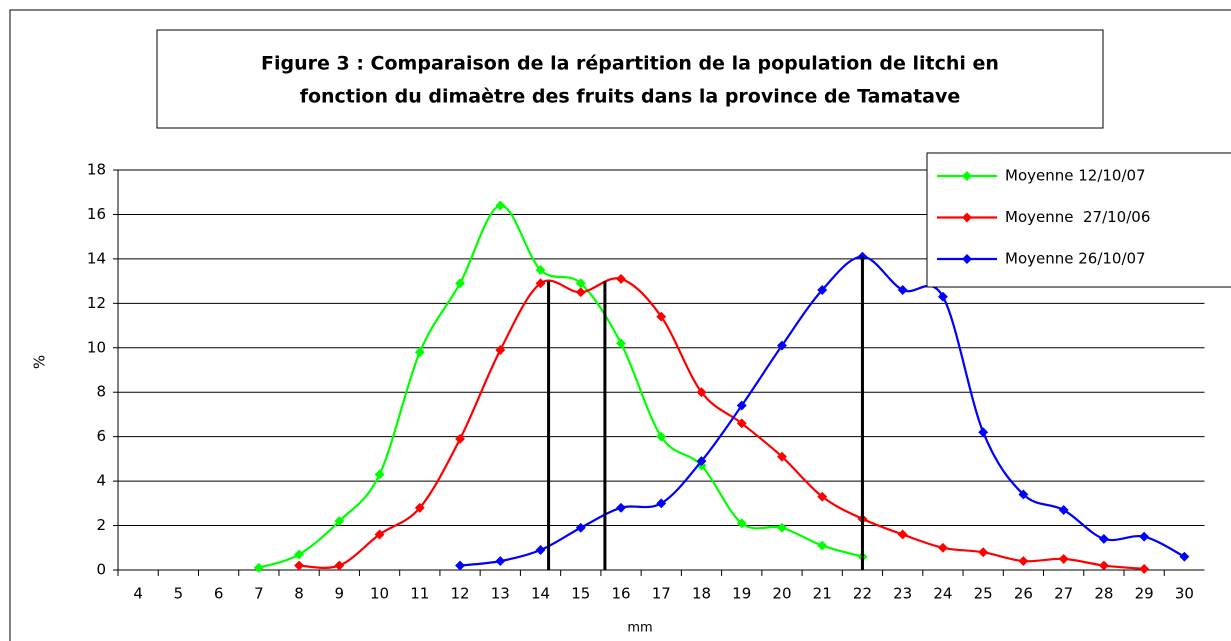  What do you see at coordinates (1075, 259) in the screenshot?
I see `legend-label: Moyenne 26/10/07` at bounding box center [1075, 259].